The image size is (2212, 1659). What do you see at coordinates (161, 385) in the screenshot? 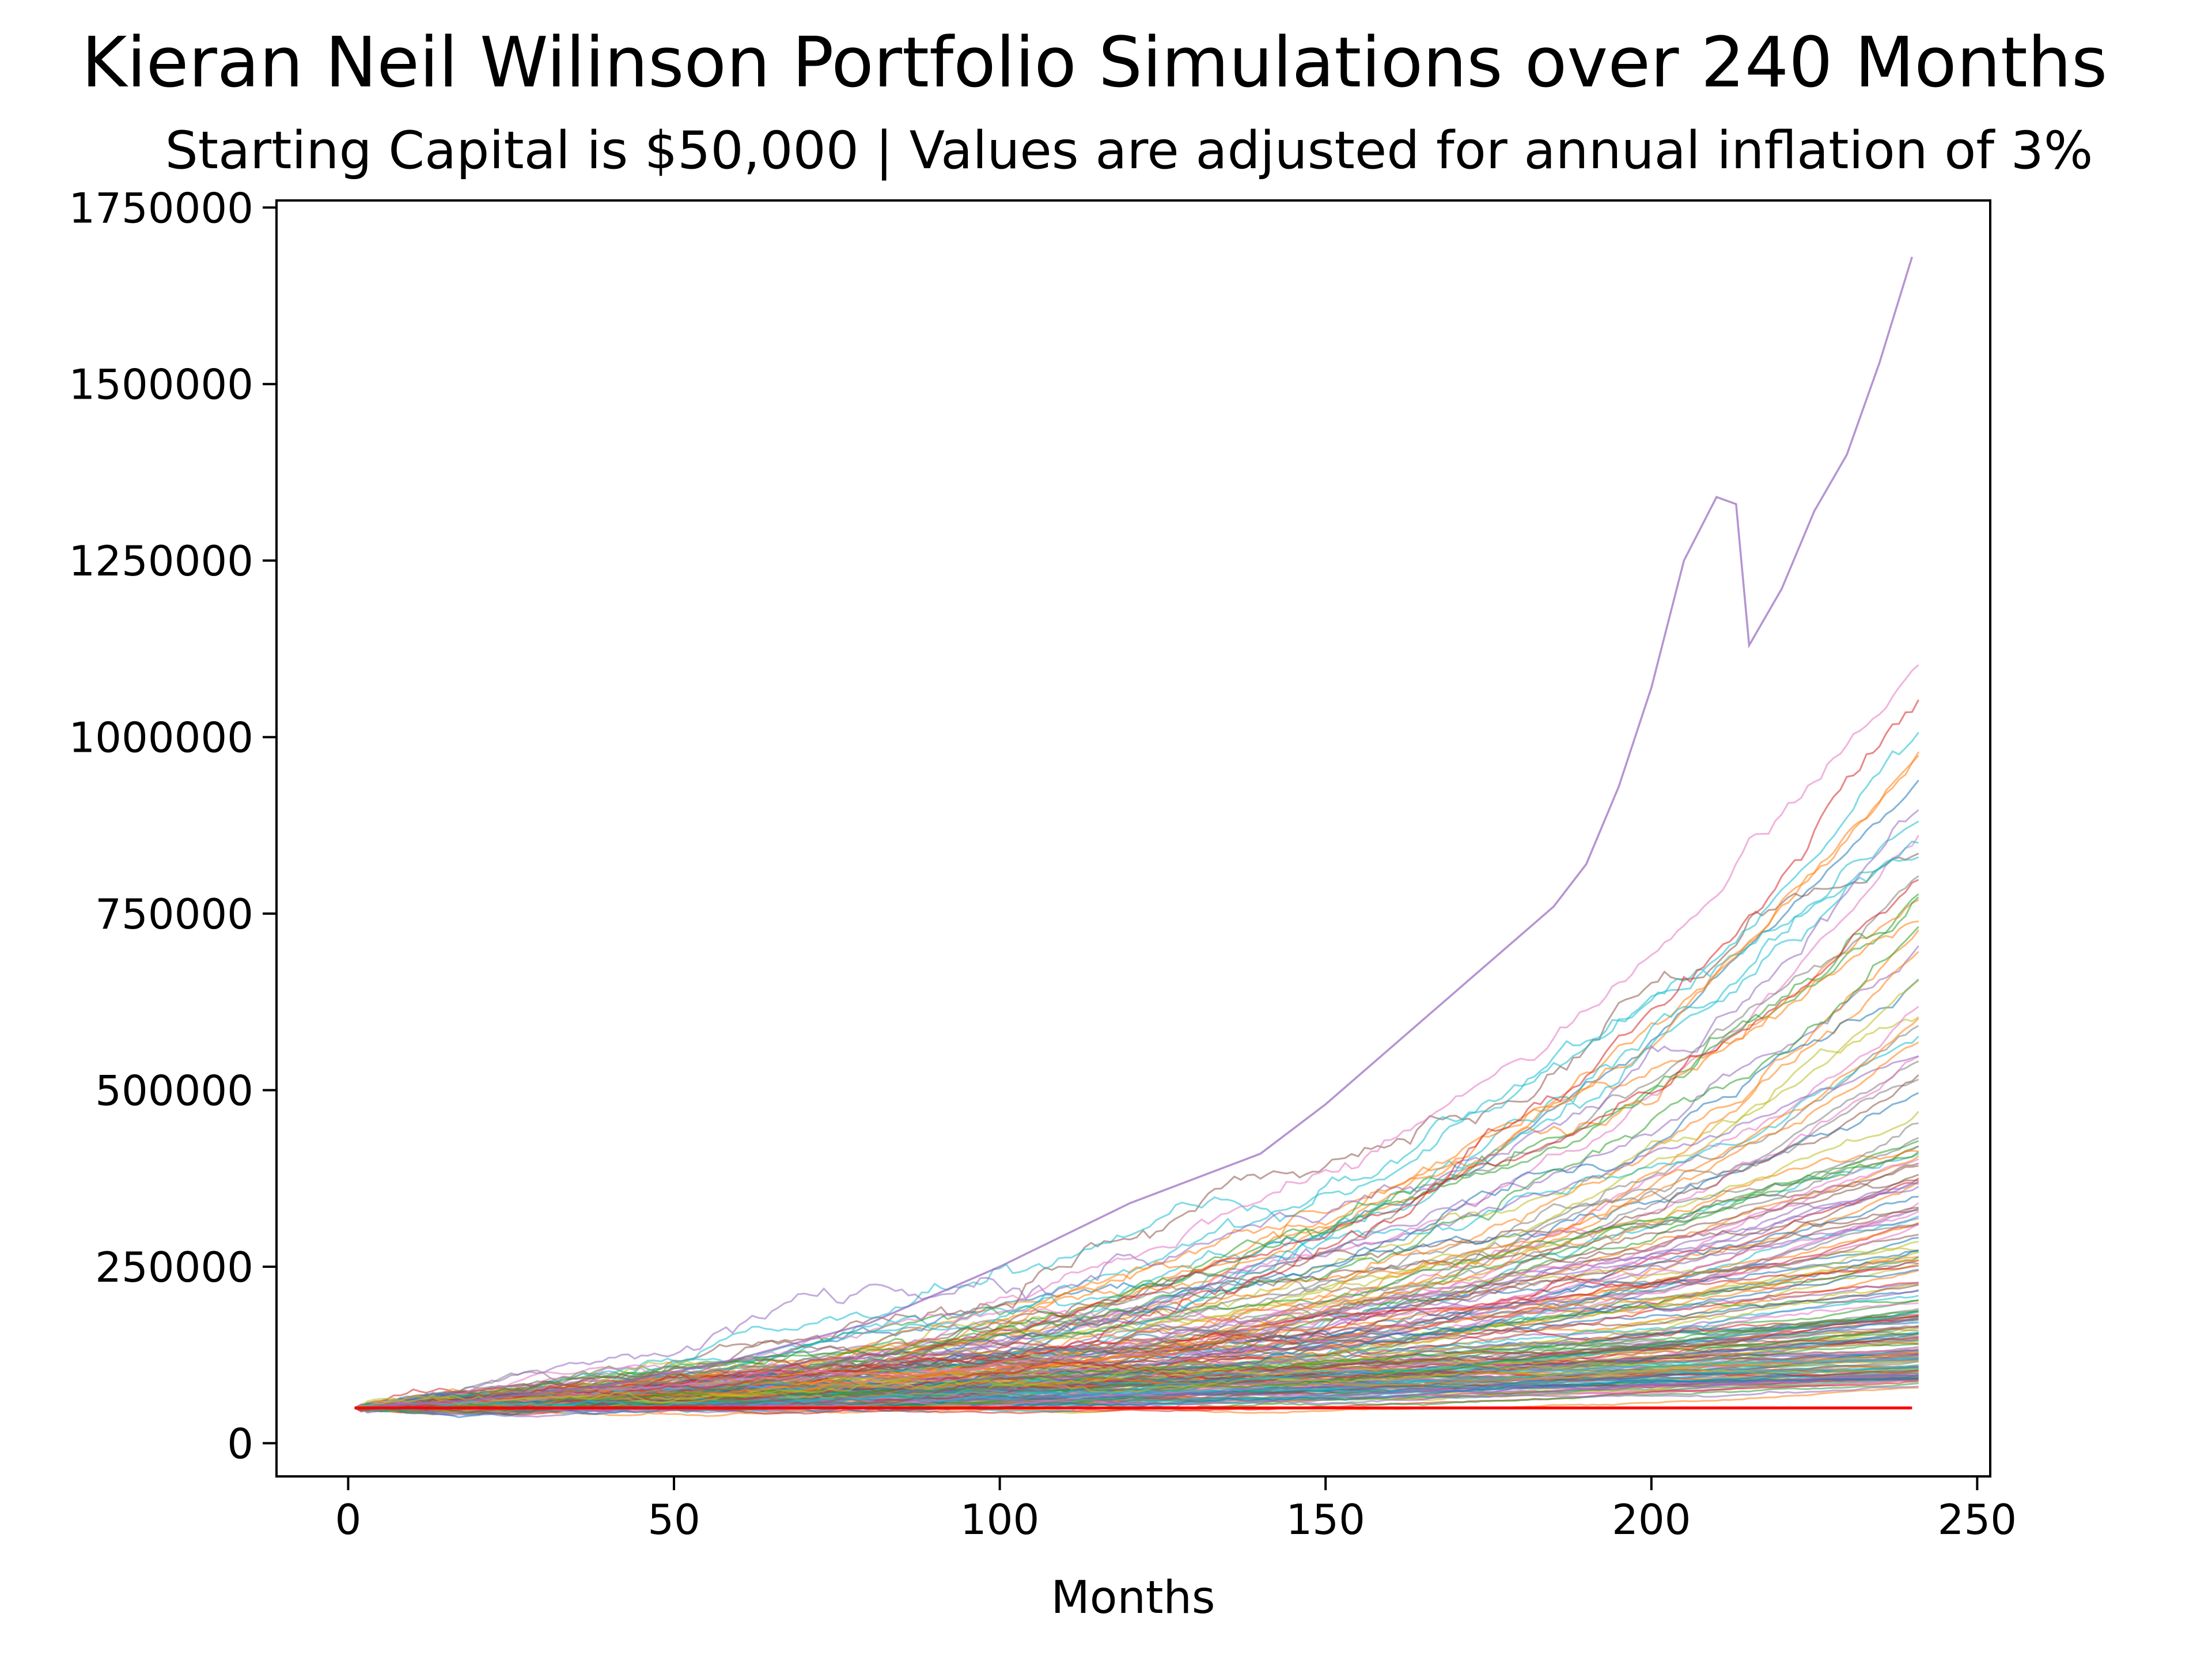
I see `y-tick-label: 1500000` at bounding box center [161, 385].